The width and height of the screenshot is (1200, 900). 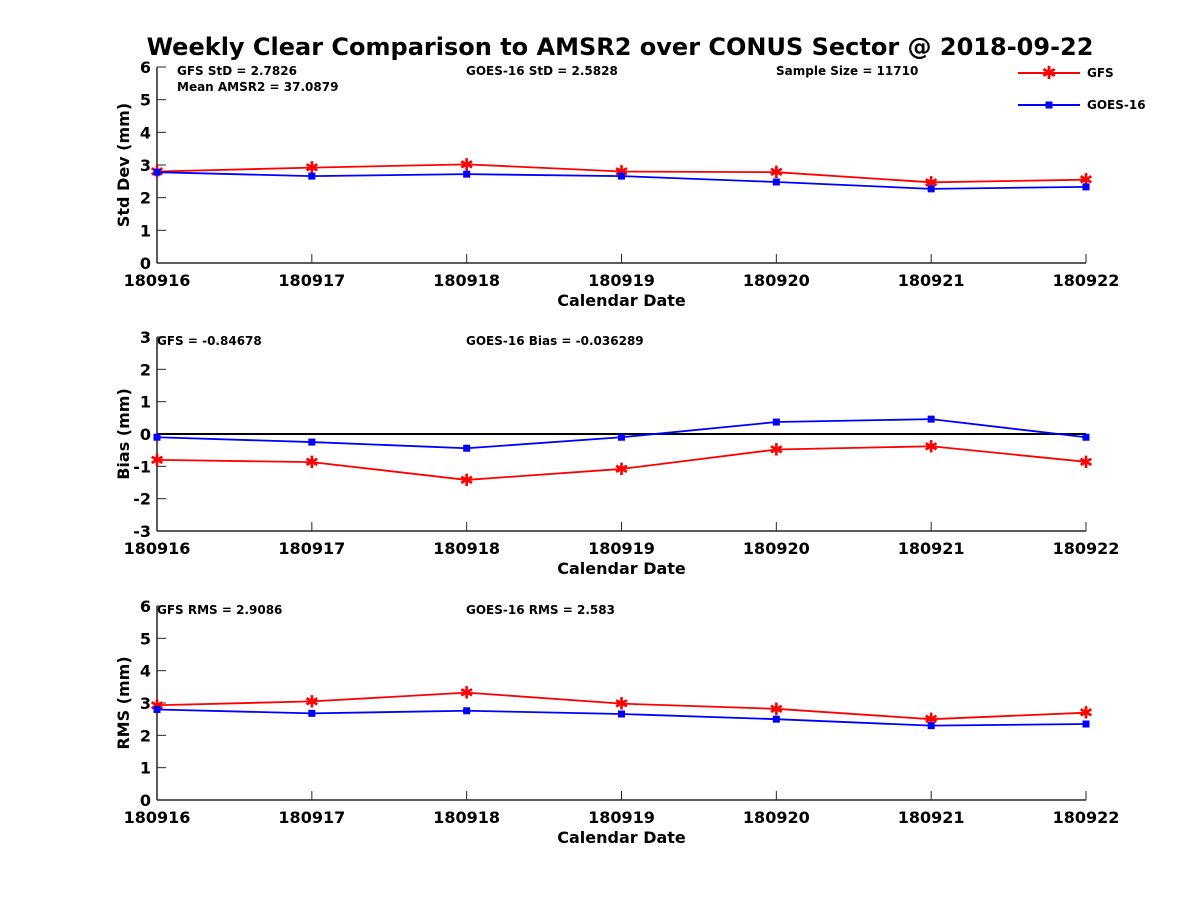 What do you see at coordinates (1100, 73) in the screenshot?
I see `legend-gfs-label: GFS` at bounding box center [1100, 73].